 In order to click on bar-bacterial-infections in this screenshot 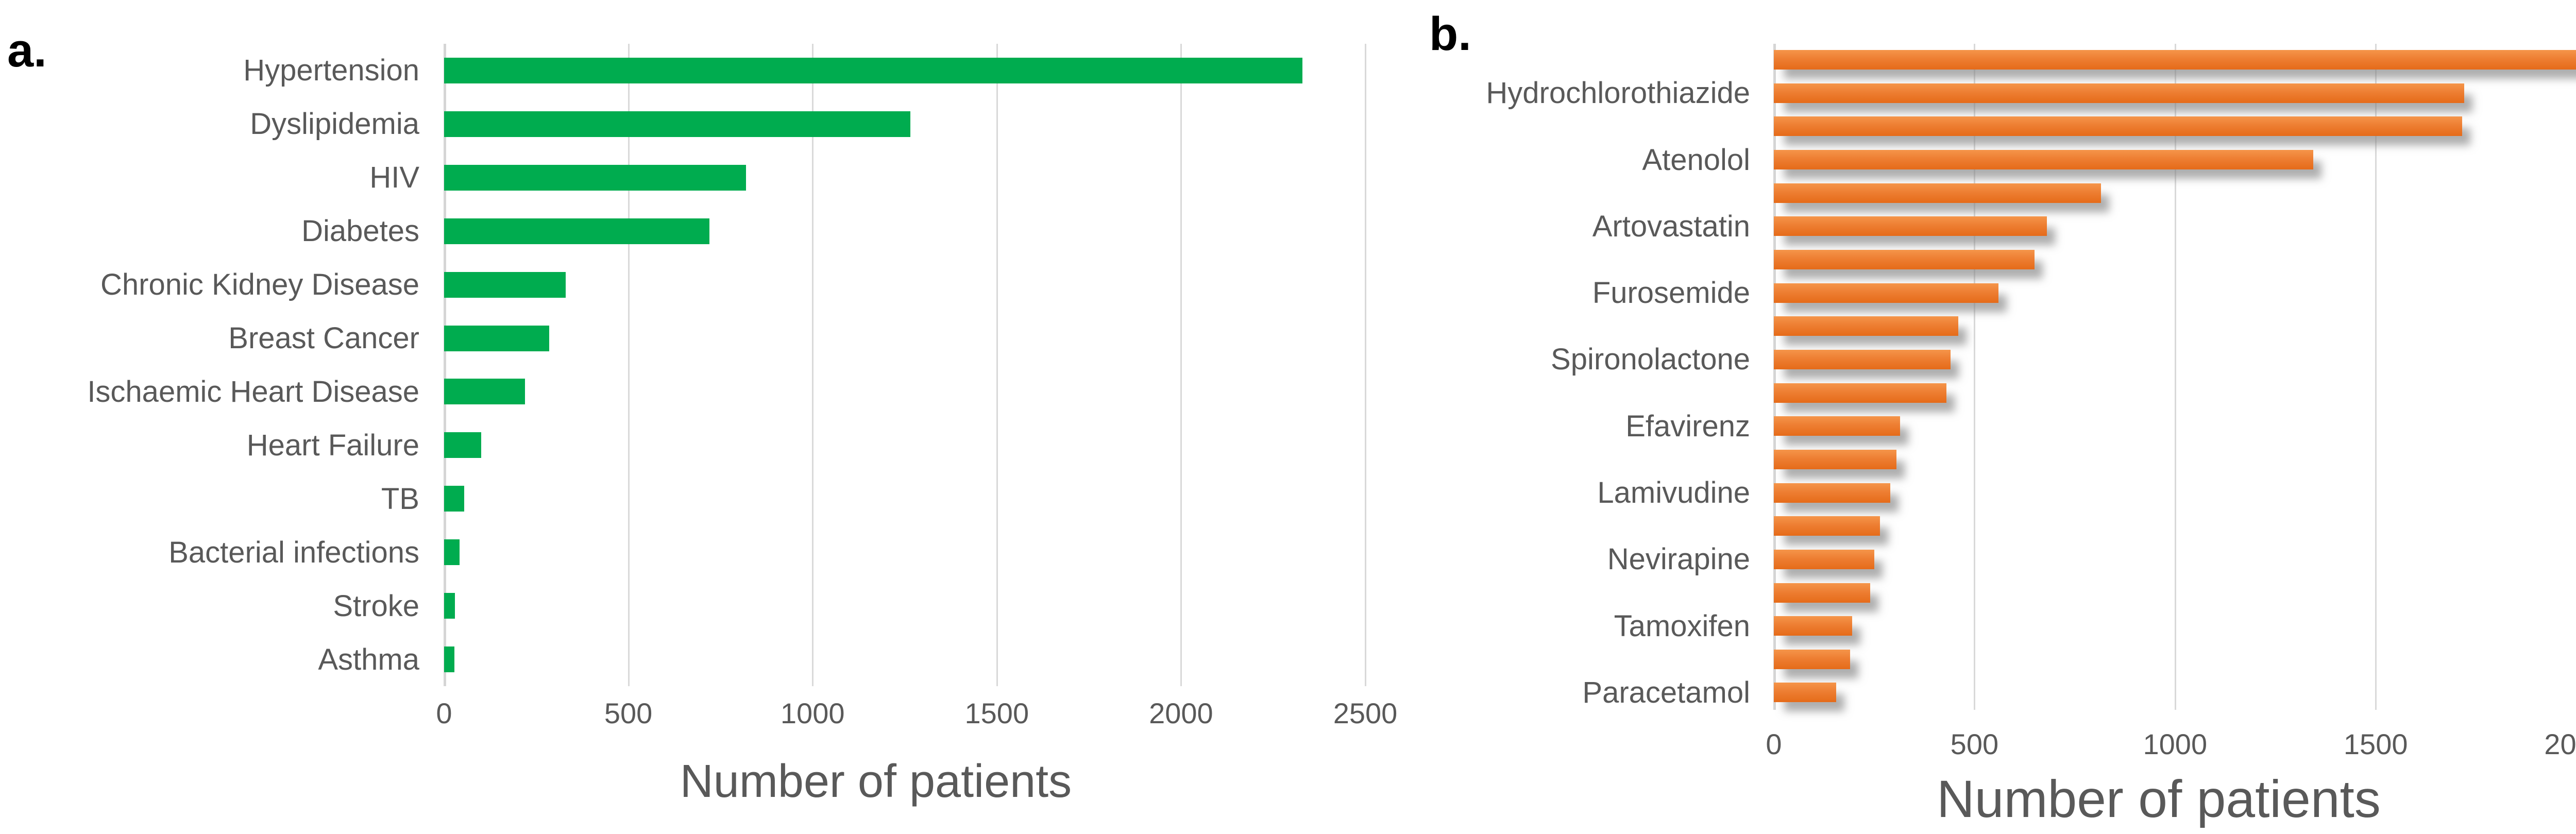, I will do `click(452, 552)`.